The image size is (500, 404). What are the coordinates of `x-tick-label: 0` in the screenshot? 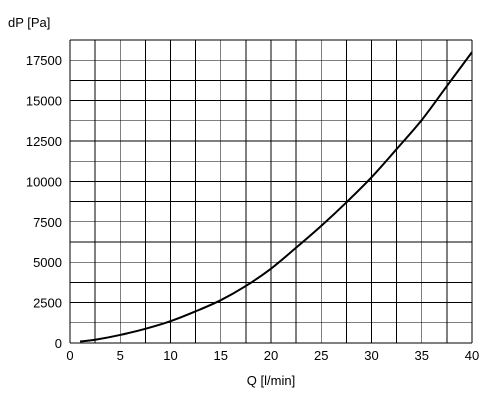 It's located at (69, 355).